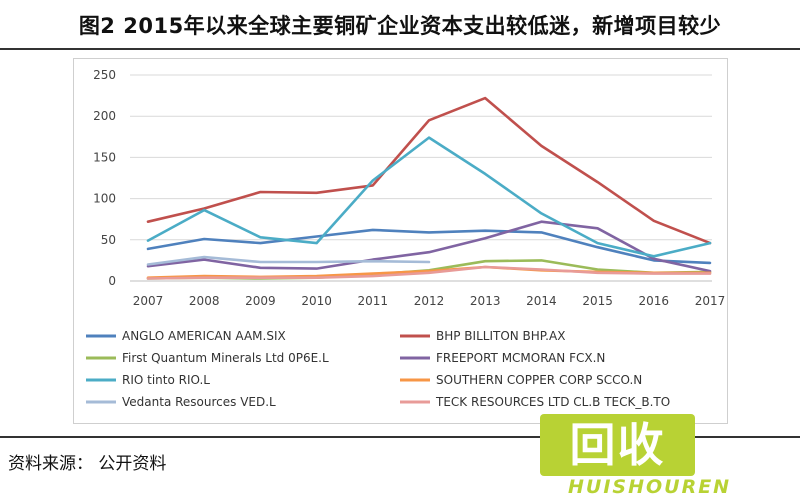  I want to click on y-tick-label: 250, so click(104, 75).